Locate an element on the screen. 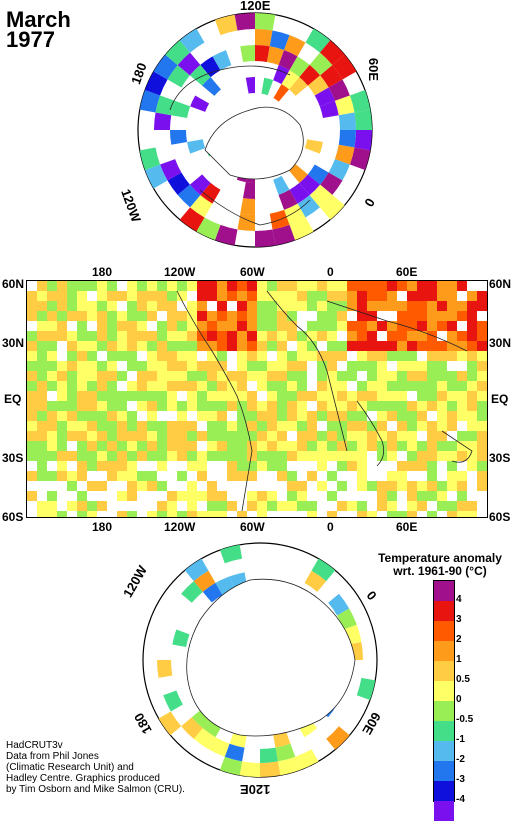  credits-line5: by Tim Osborn and Mike Salmon (CRU). is located at coordinates (95, 789).